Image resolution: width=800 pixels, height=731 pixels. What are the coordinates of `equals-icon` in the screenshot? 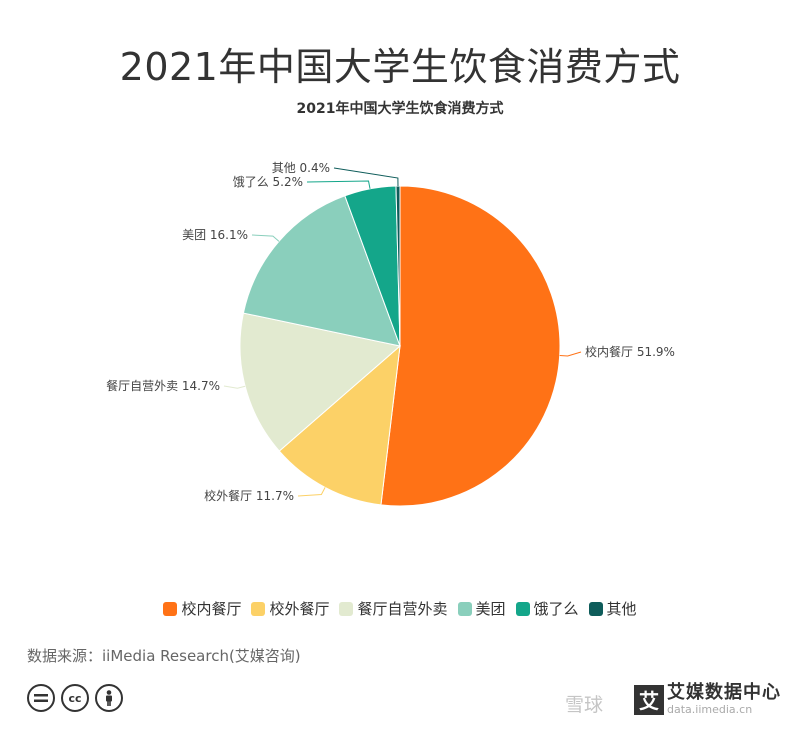 It's located at (41, 698).